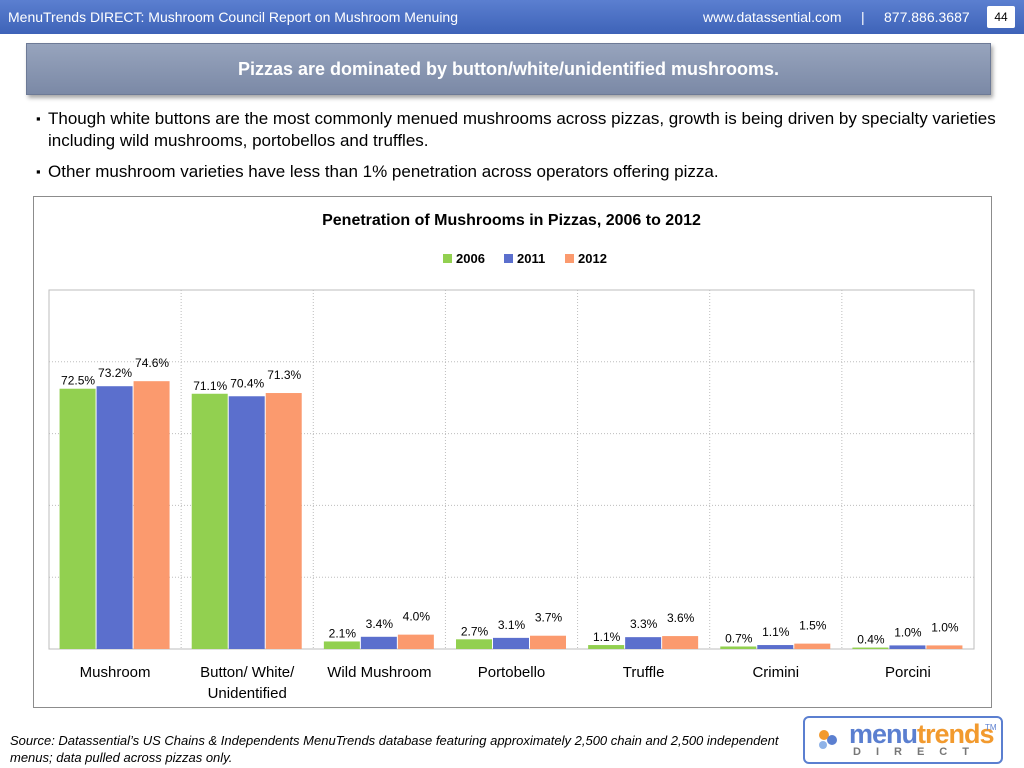 The width and height of the screenshot is (1024, 768). I want to click on legend-label-2006: 2006, so click(470, 258).